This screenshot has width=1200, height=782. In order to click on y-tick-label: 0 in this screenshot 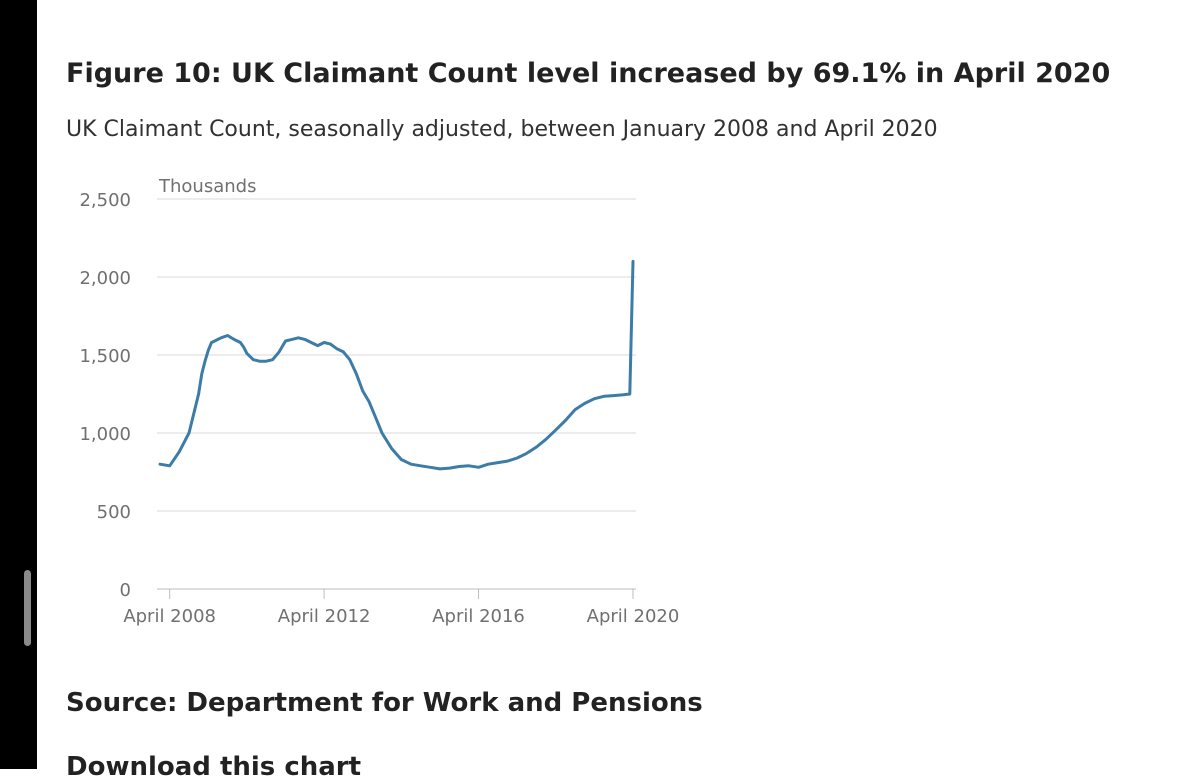, I will do `click(125, 590)`.